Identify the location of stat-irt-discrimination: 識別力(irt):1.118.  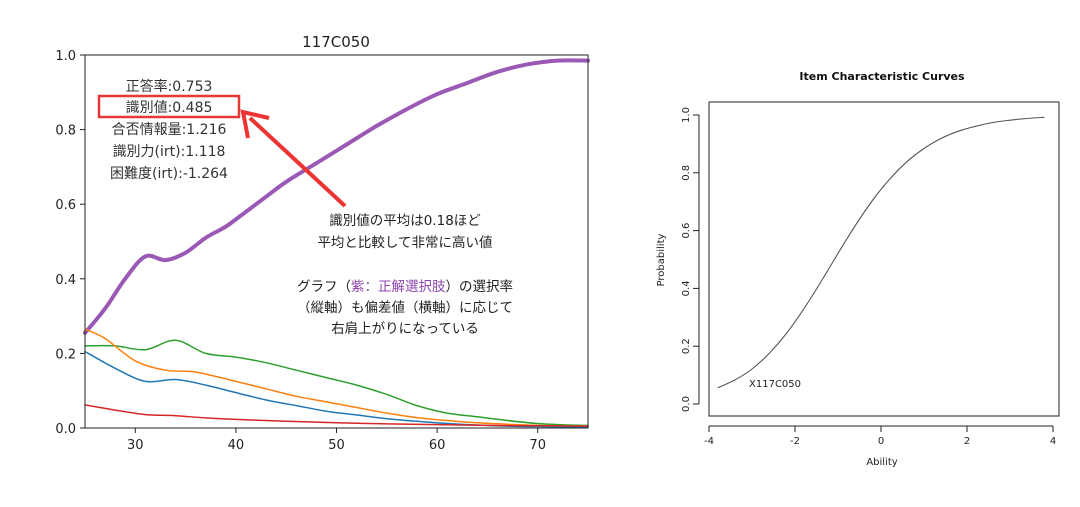
(169, 152).